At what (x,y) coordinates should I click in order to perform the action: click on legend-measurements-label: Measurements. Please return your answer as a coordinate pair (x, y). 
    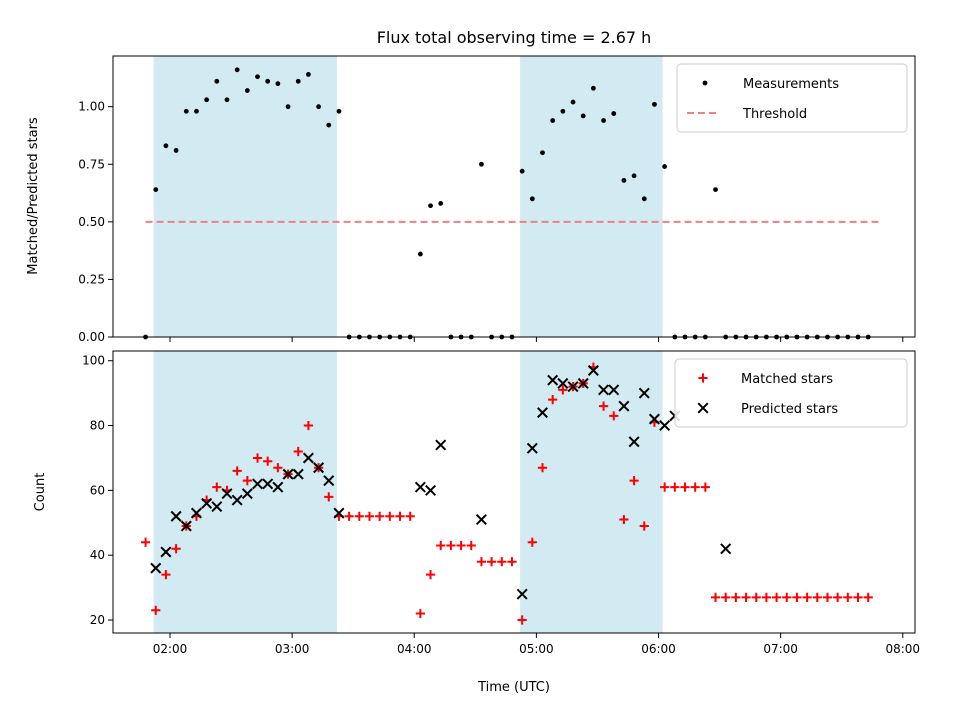
    Looking at the image, I should click on (791, 84).